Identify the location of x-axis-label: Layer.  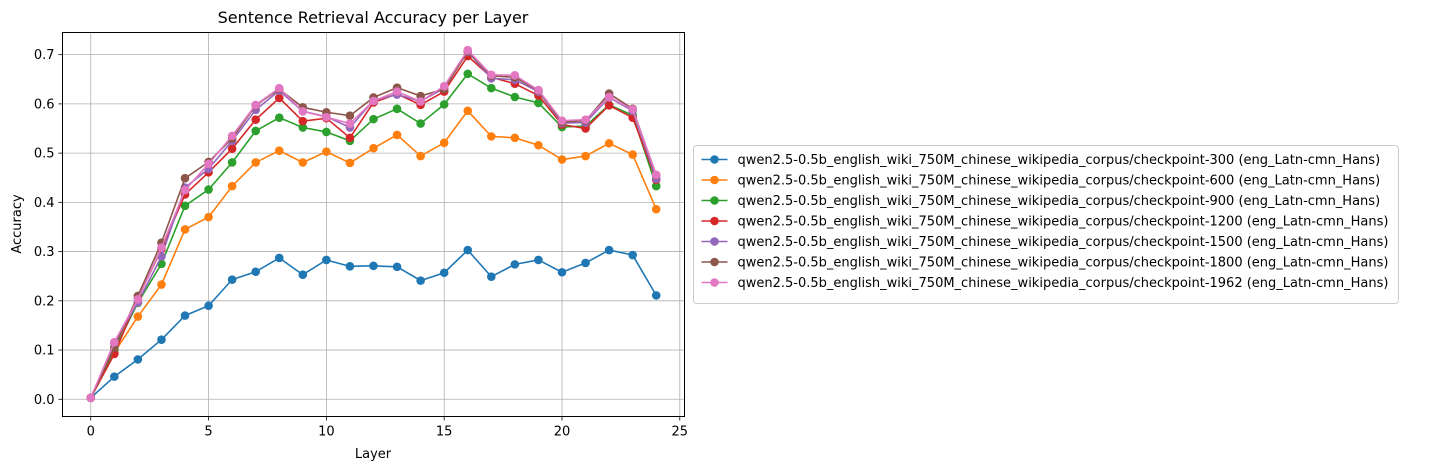
(373, 454).